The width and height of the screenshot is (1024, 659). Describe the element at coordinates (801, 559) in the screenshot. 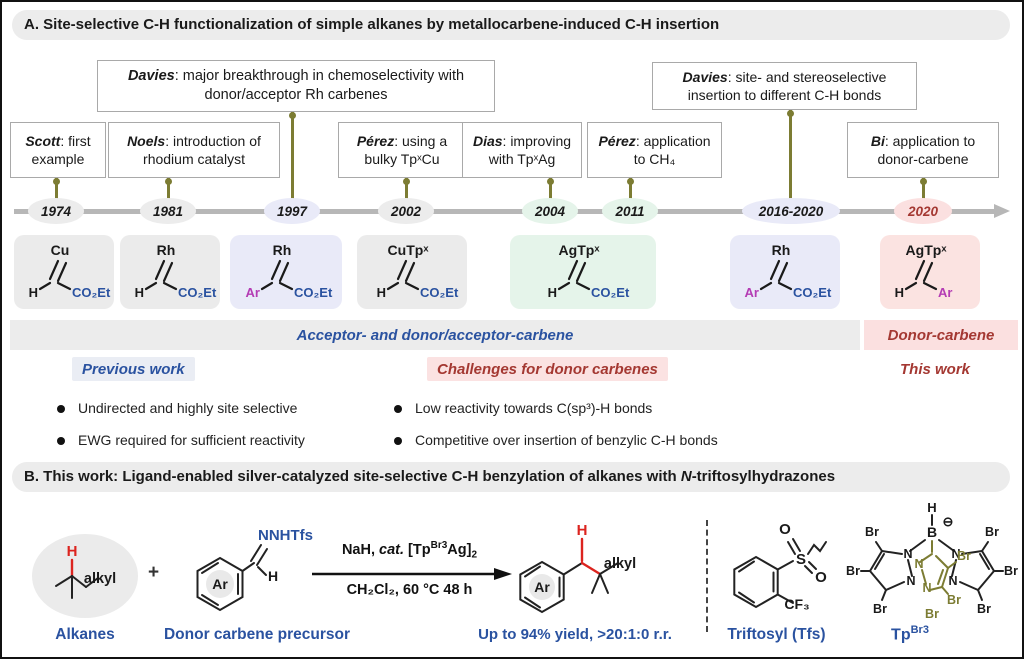

I see `svg-text: S` at that location.